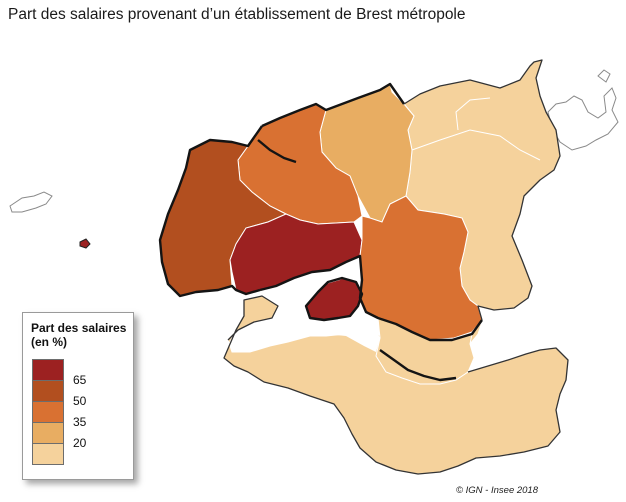  I want to click on coastline-east, so click(482, 190).